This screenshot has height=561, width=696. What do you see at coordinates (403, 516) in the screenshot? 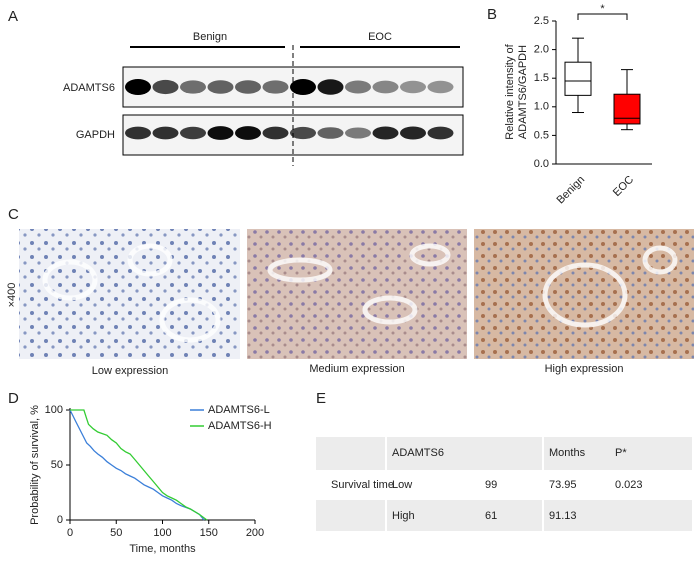
I see `table-cell: High` at bounding box center [403, 516].